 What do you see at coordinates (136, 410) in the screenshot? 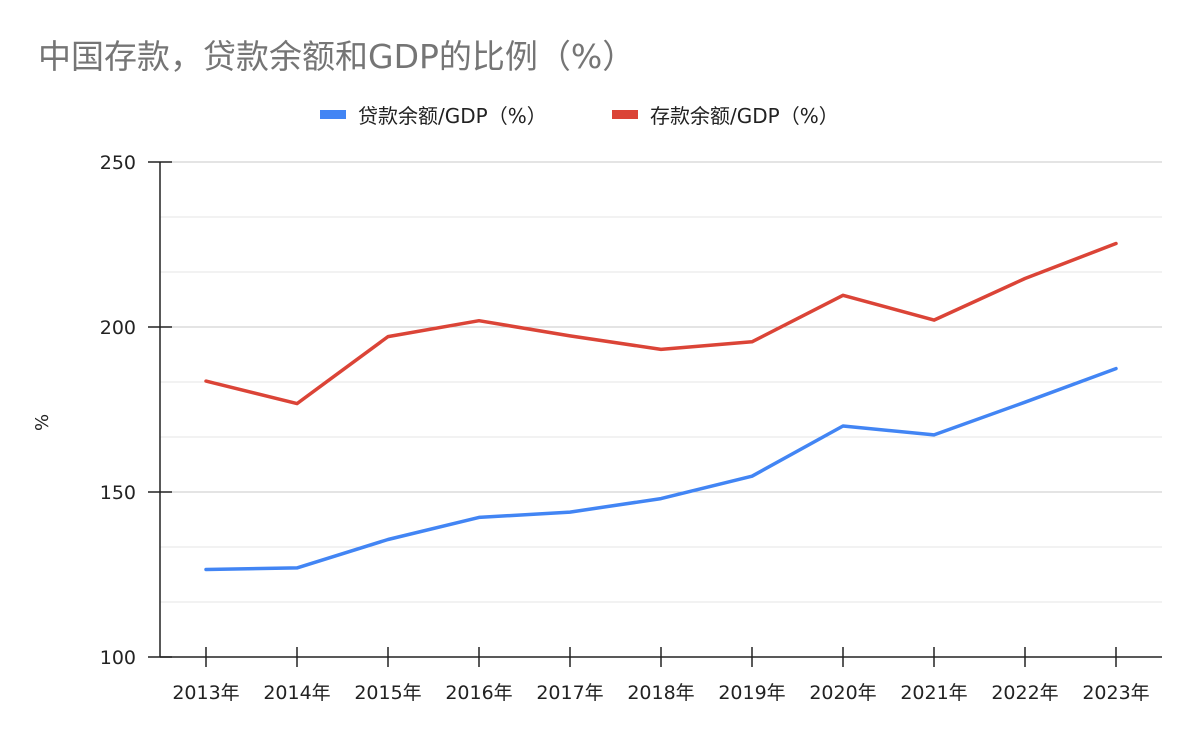
I see `y-ticks: 100 150 200 250` at bounding box center [136, 410].